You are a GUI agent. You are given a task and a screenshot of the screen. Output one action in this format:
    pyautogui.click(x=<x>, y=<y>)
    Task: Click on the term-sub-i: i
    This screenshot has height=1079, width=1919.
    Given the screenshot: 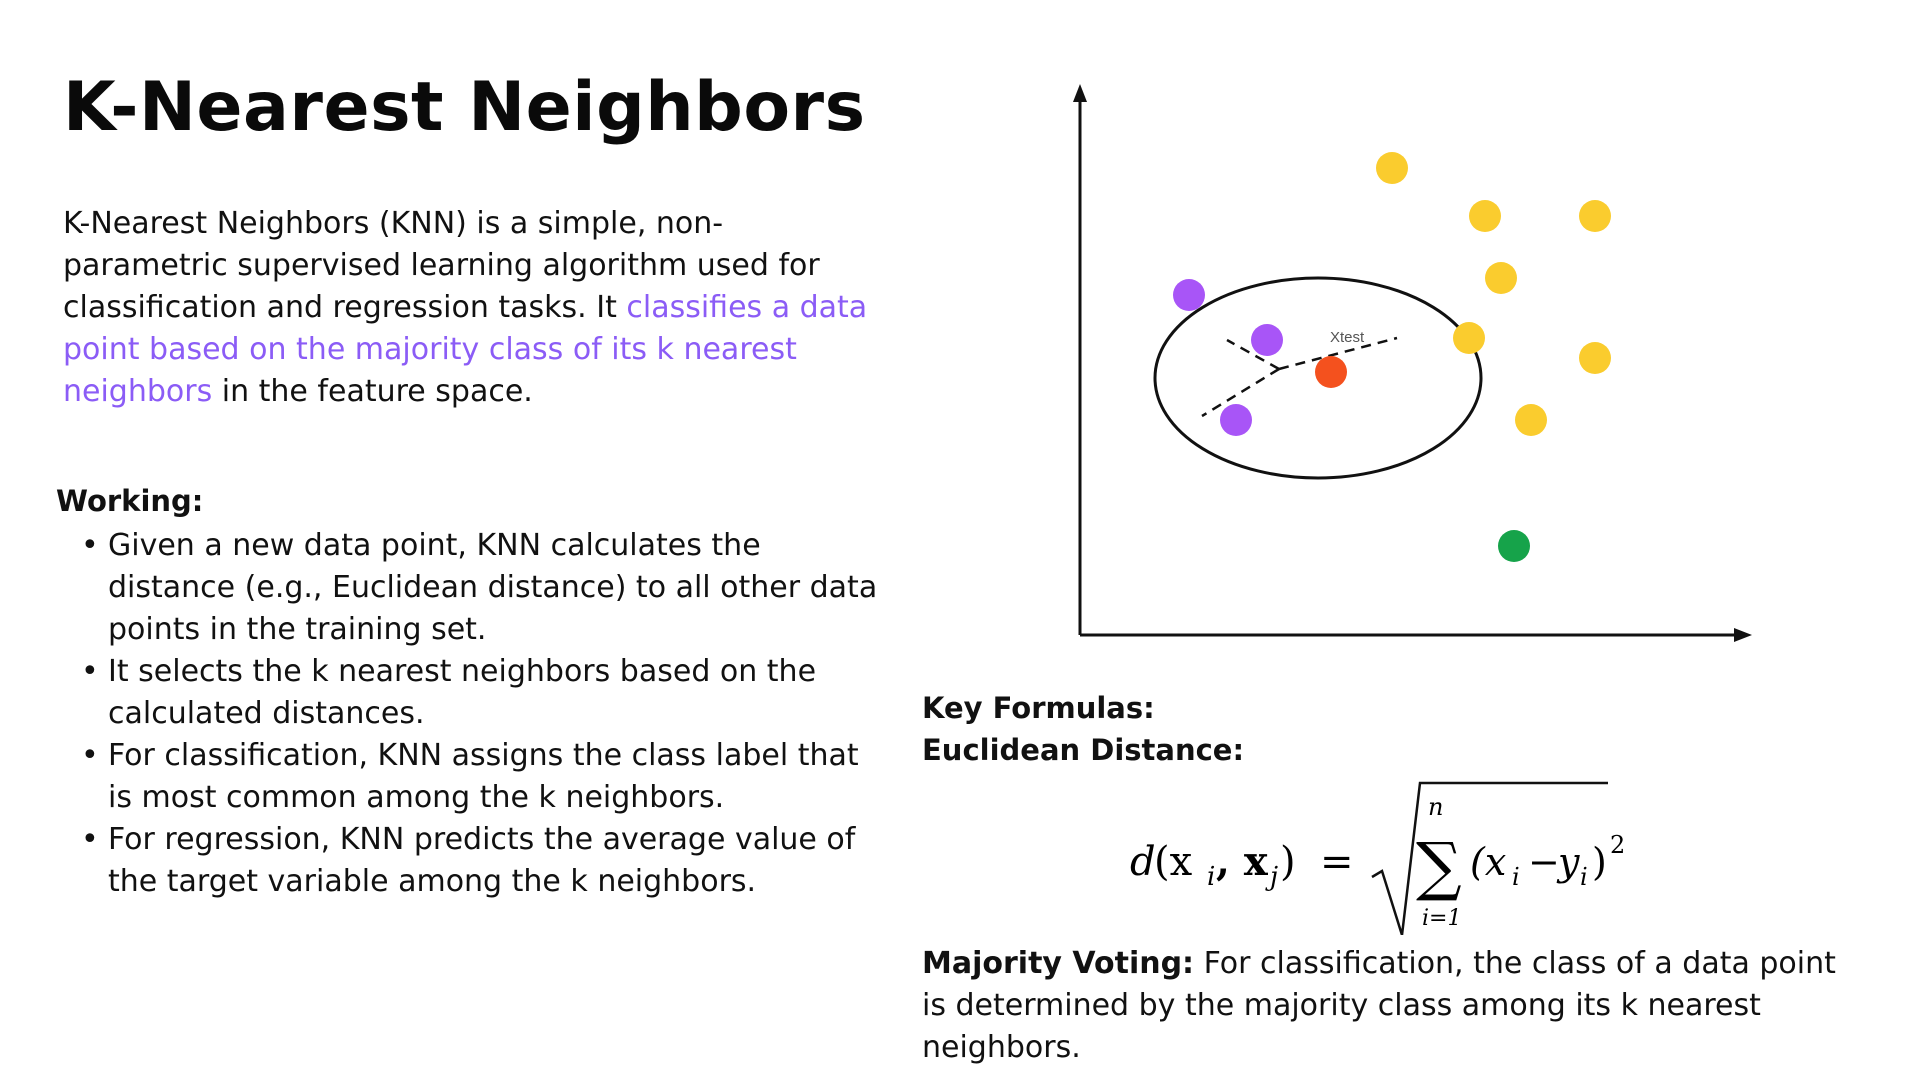 What is the action you would take?
    pyautogui.click(x=1516, y=877)
    